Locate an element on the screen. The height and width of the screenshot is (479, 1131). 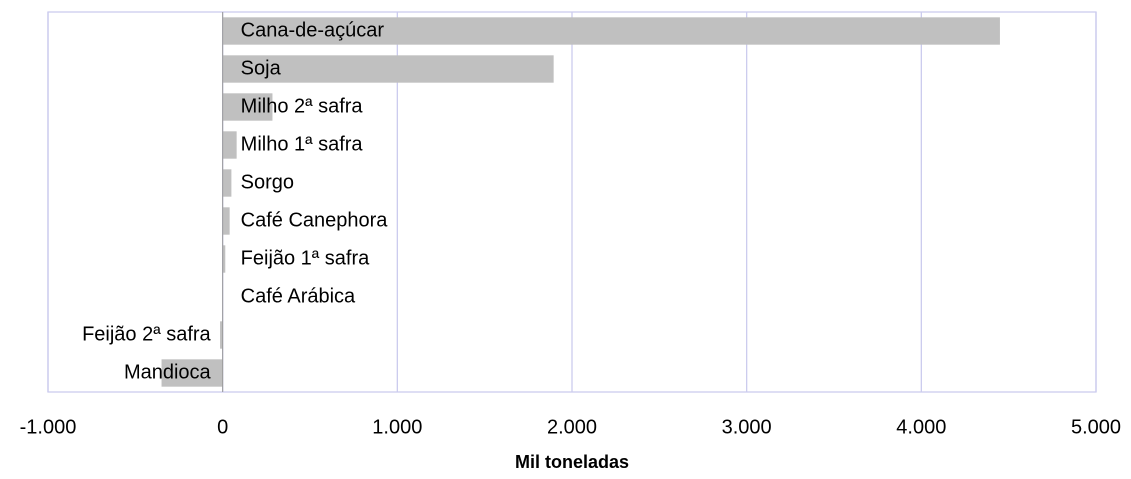
x-tick-label: 1.000 is located at coordinates (397, 427).